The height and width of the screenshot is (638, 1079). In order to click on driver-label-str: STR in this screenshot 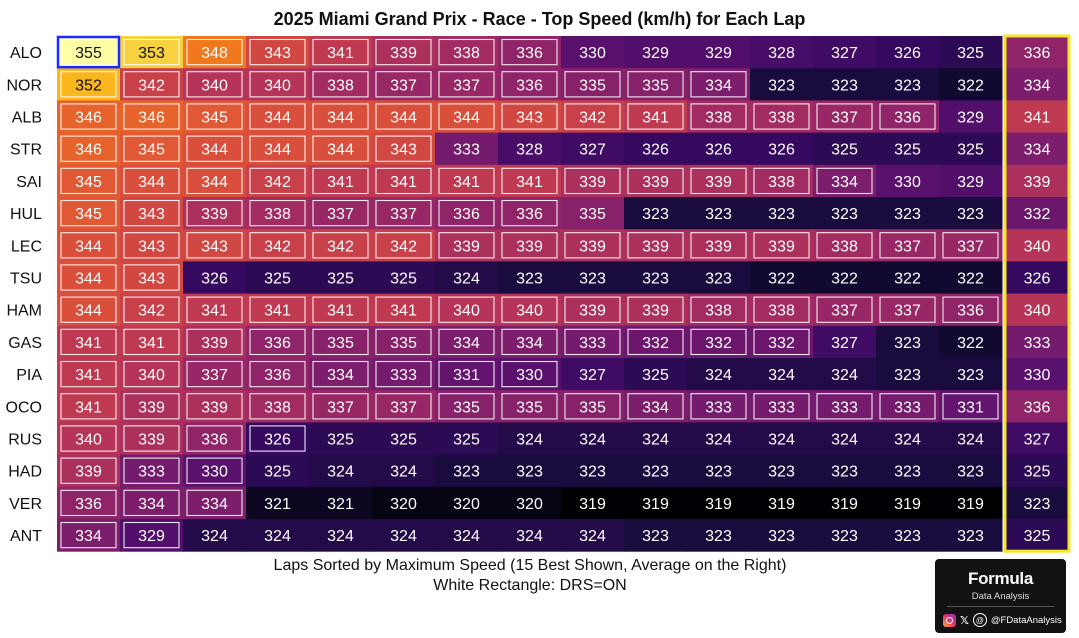, I will do `click(26, 150)`.